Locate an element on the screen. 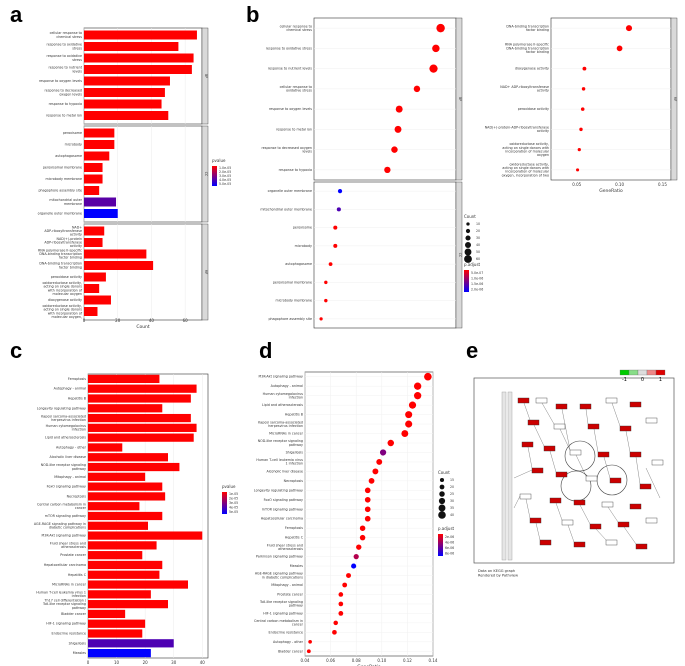 This screenshot has width=685, height=666. chart-d-xlabel: GeneRatio is located at coordinates (369, 665).